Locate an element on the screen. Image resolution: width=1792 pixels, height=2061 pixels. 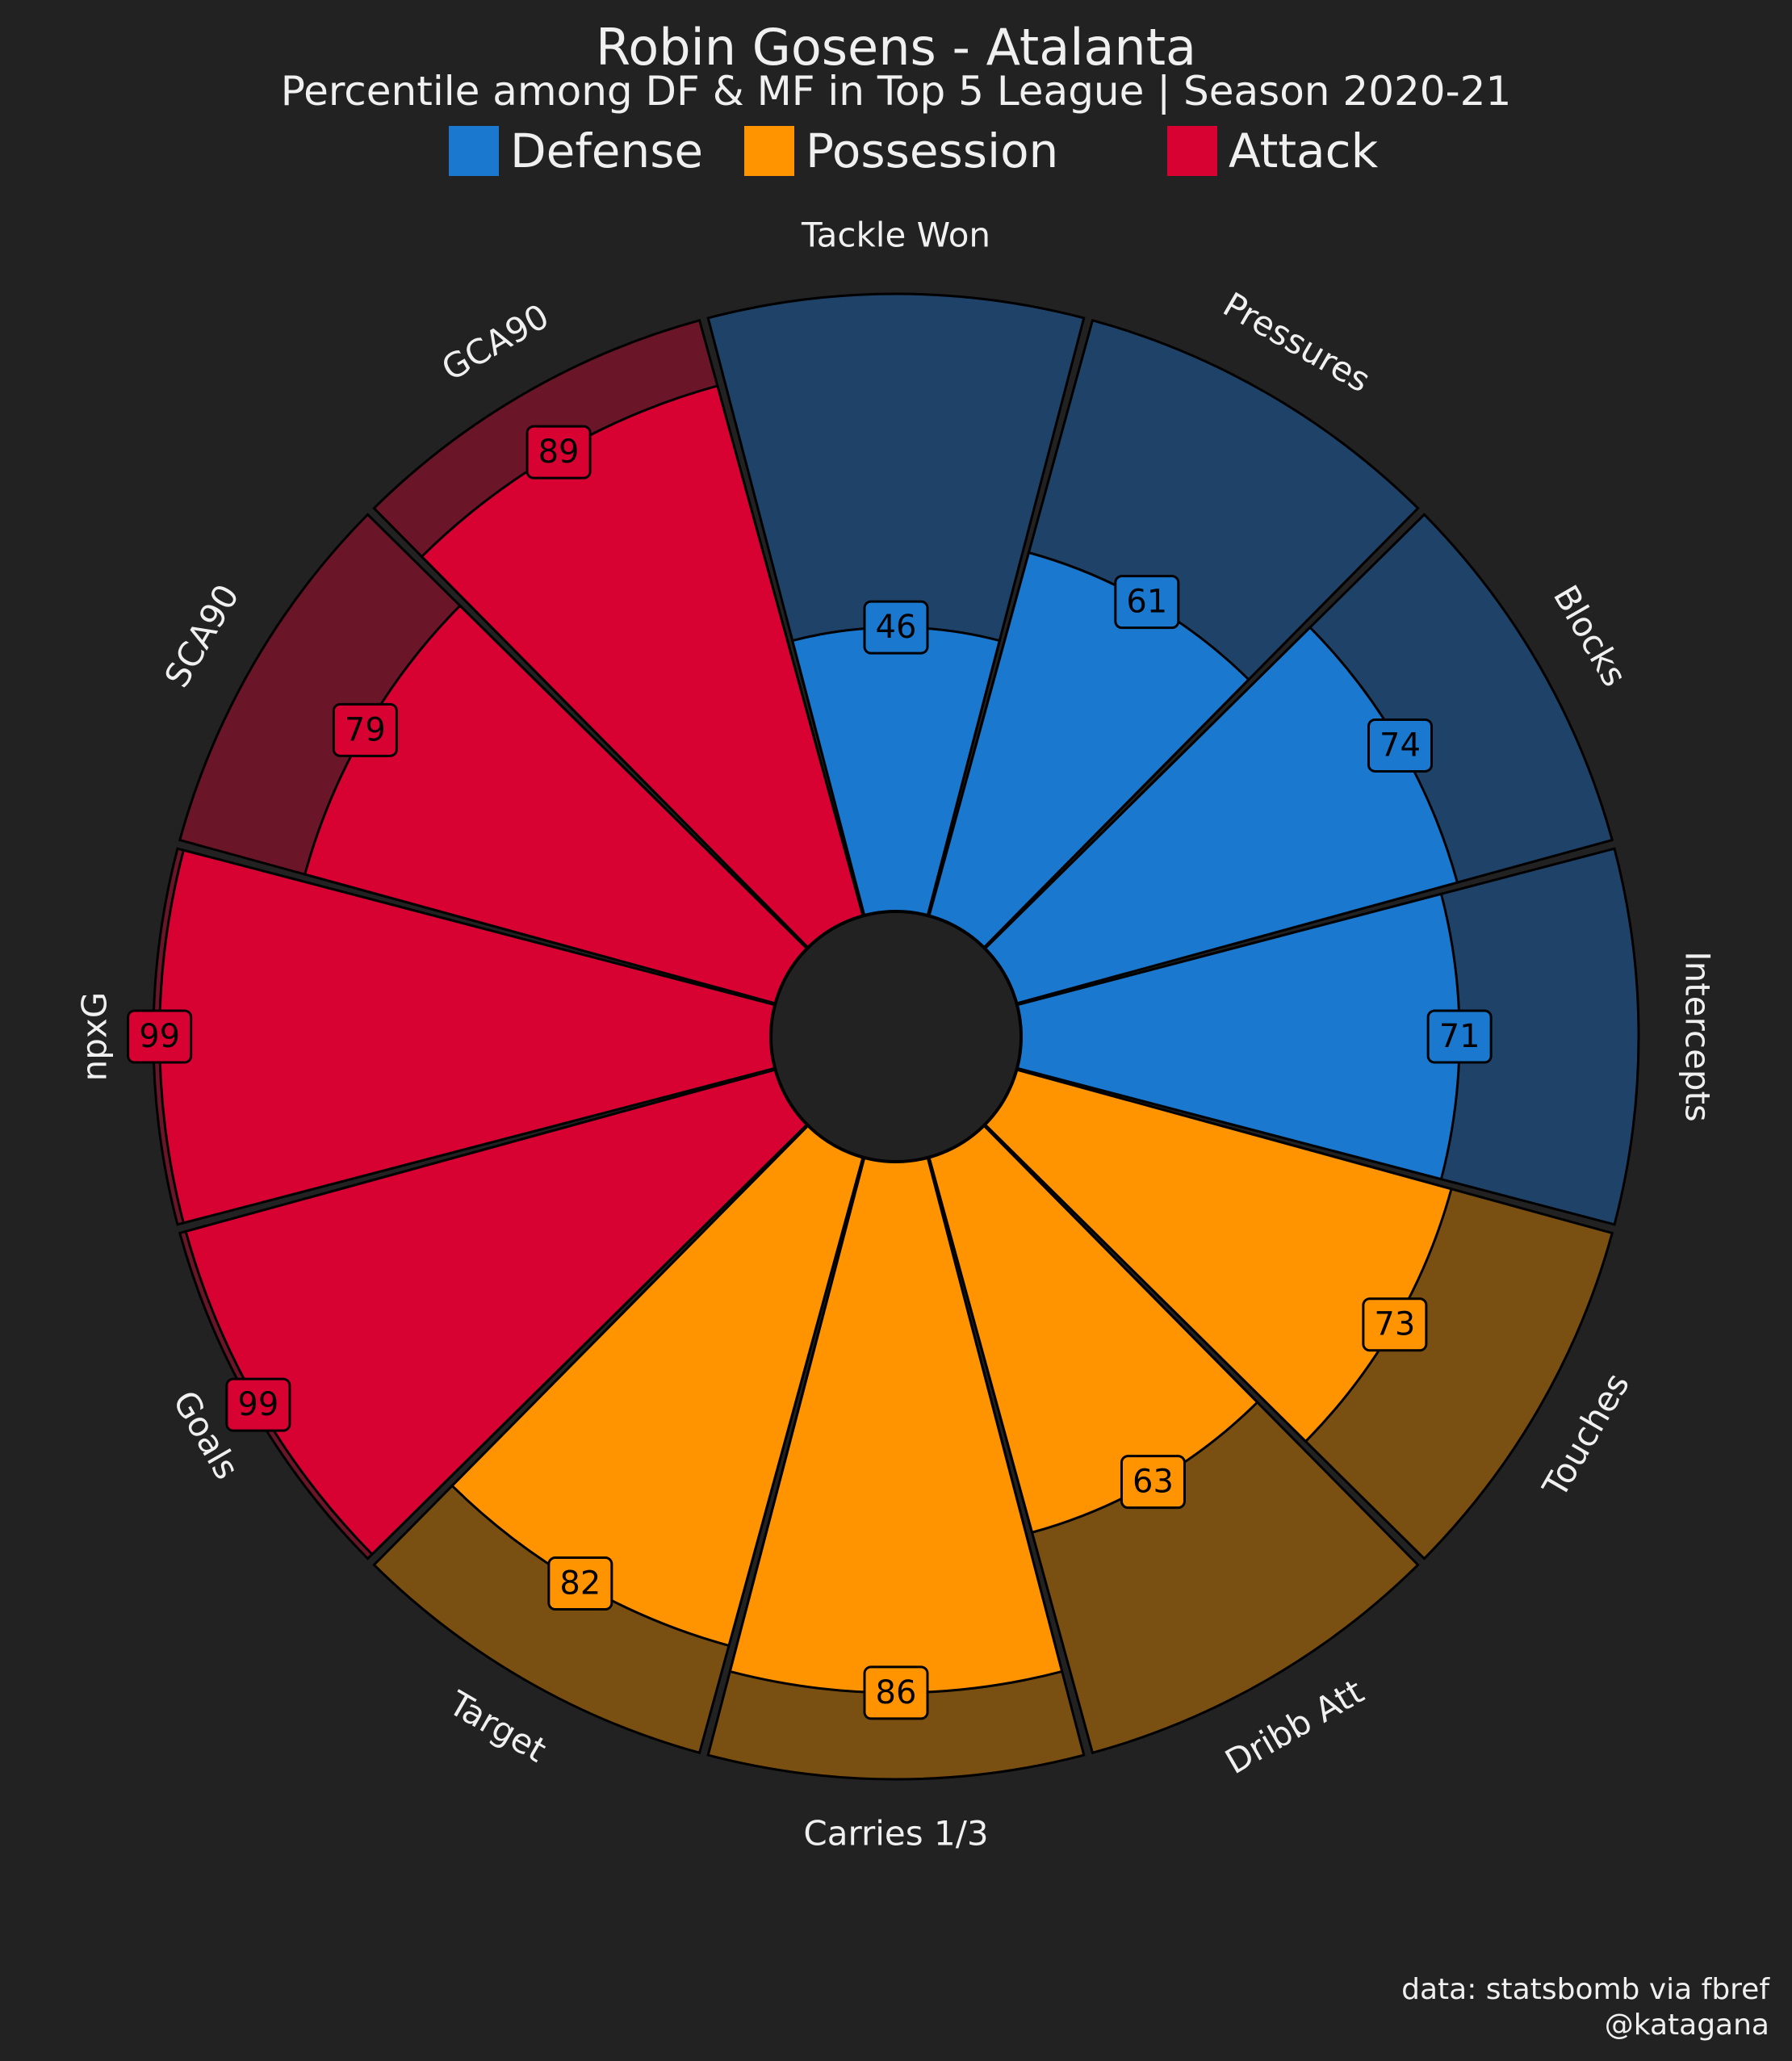
legend-swatch-attack is located at coordinates (1192, 151).